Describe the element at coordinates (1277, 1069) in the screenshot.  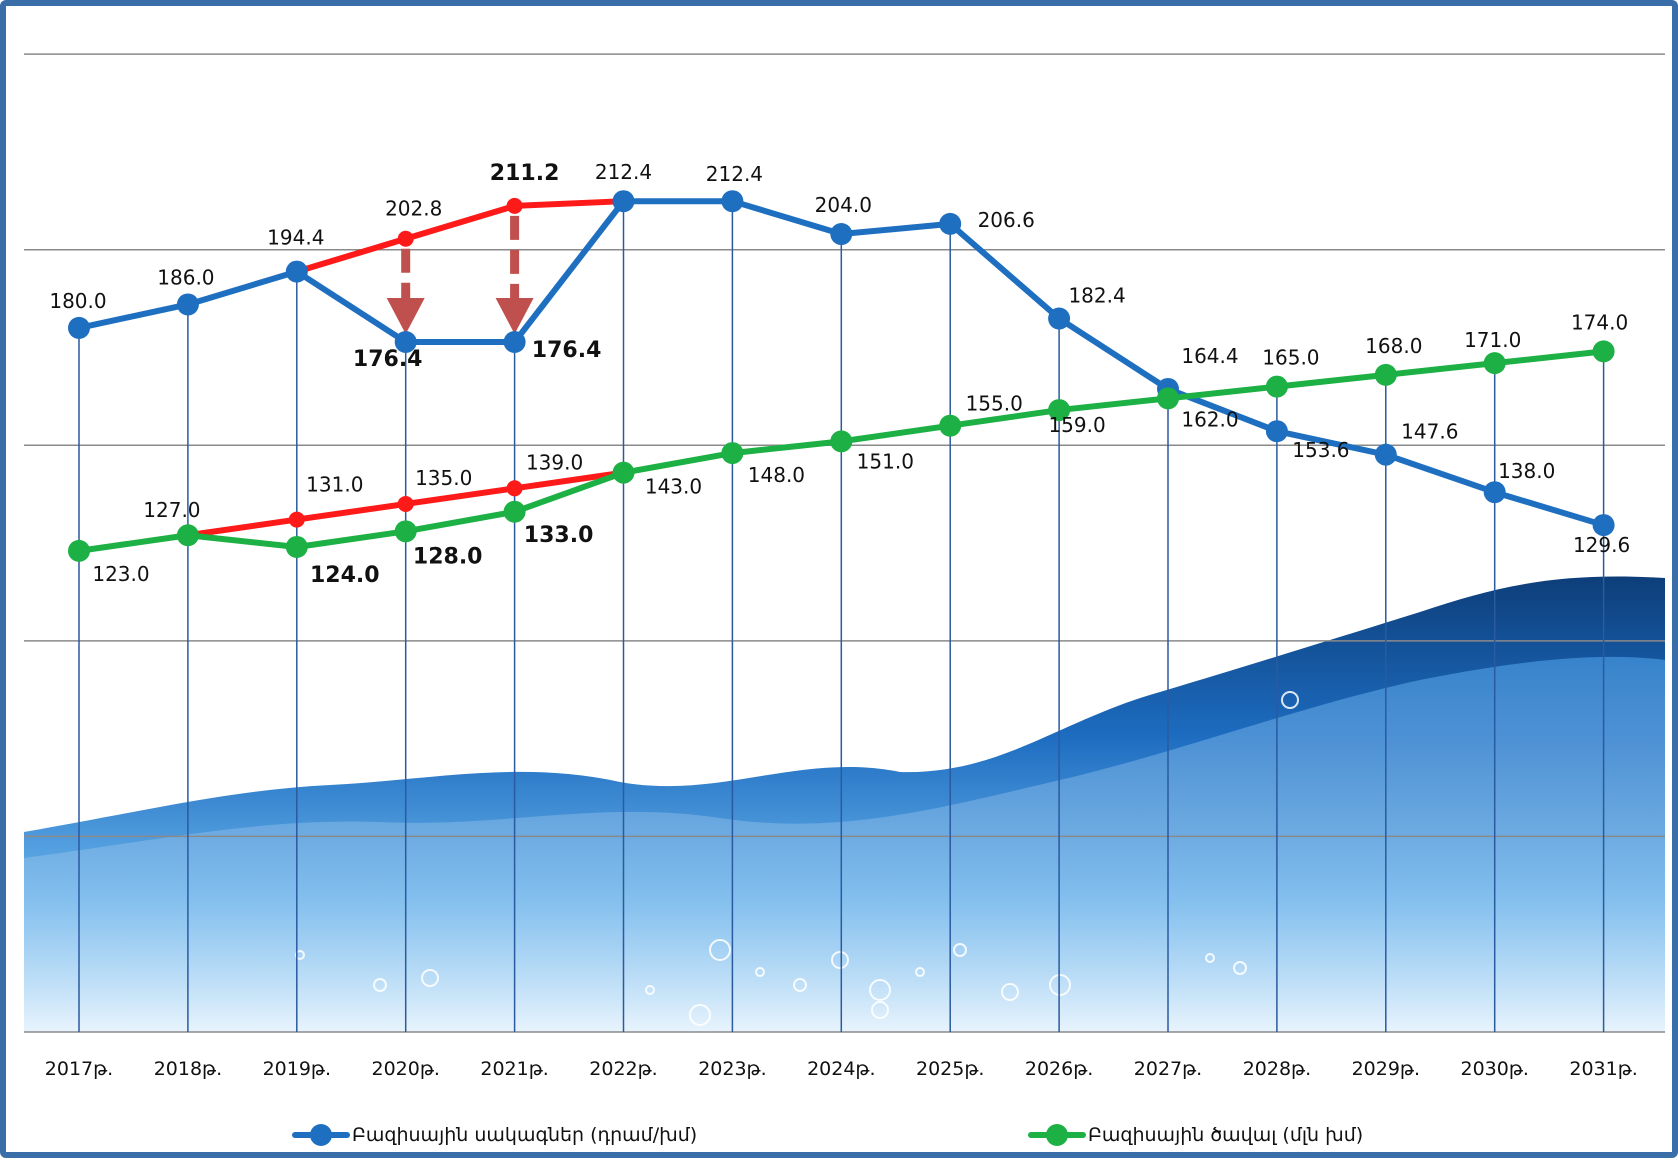
I see `x-tick-label: 2028թ.` at that location.